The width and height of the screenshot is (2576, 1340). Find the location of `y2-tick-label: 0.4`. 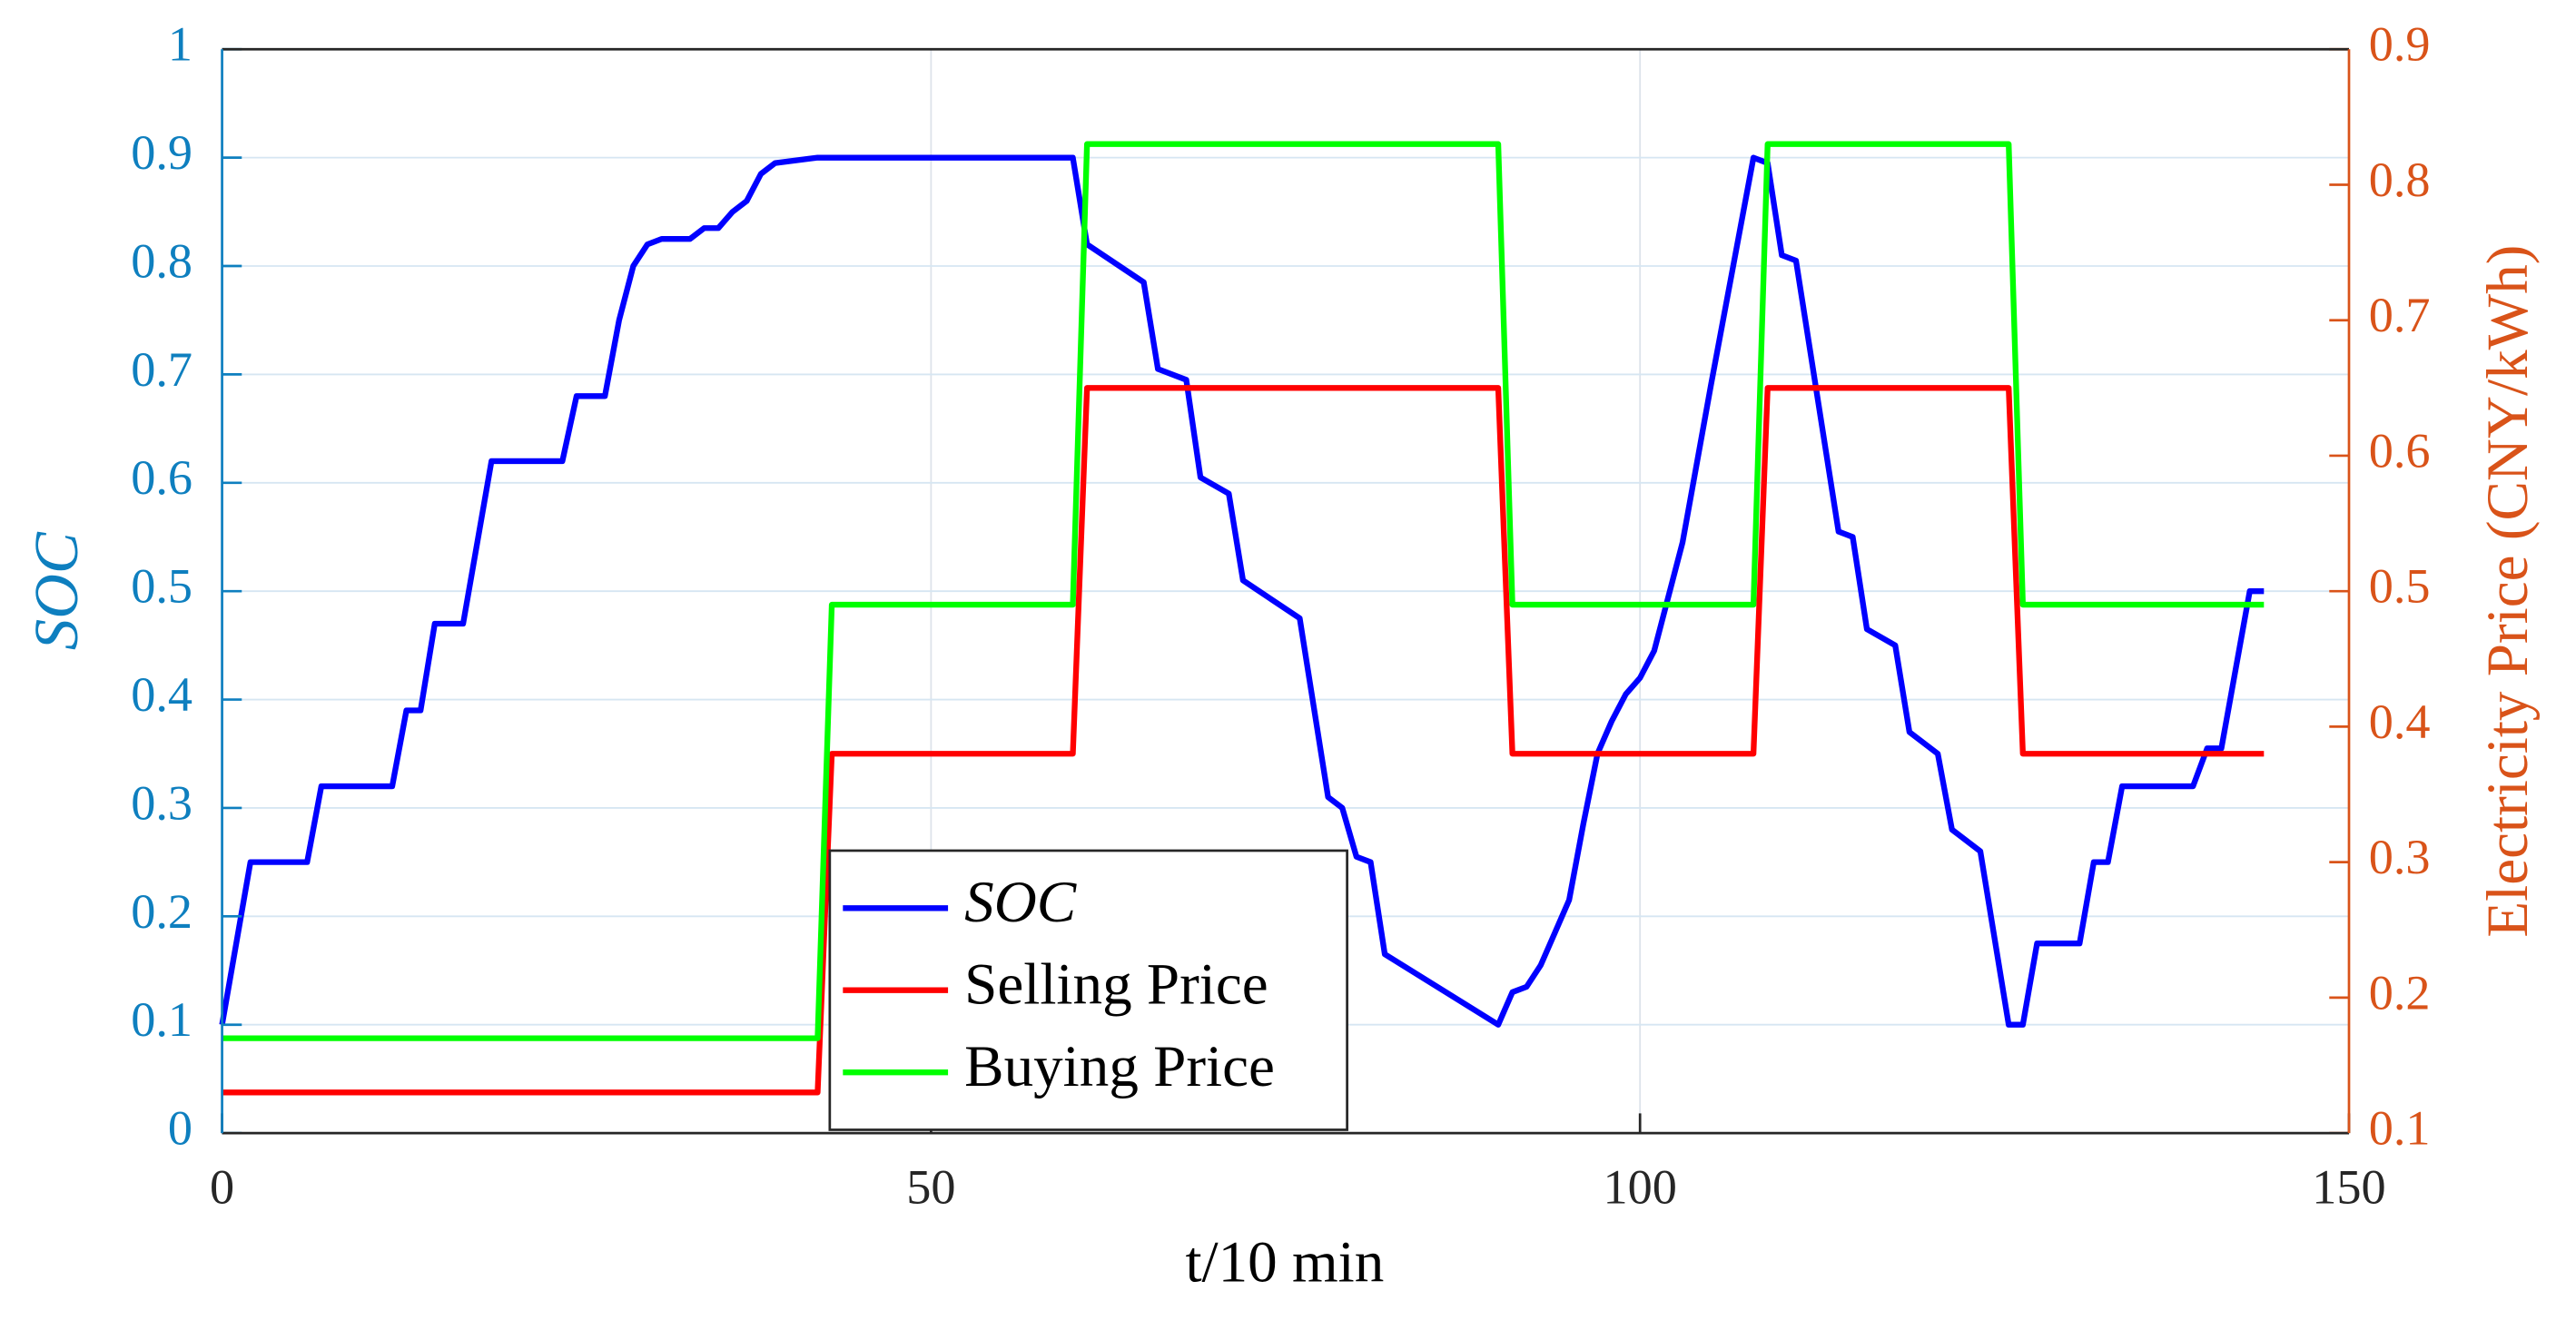

y2-tick-label: 0.4 is located at coordinates (2400, 722).